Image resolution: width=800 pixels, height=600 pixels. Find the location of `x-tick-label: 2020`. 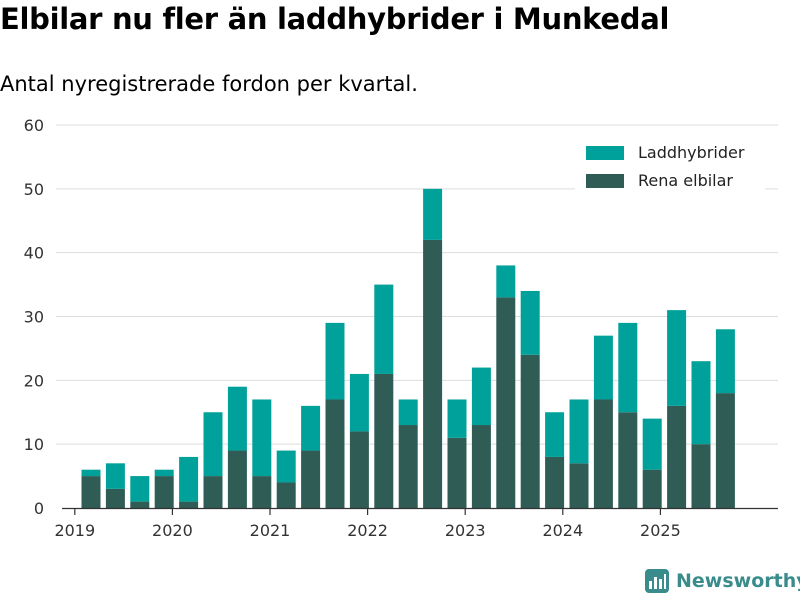

x-tick-label: 2020 is located at coordinates (172, 530).